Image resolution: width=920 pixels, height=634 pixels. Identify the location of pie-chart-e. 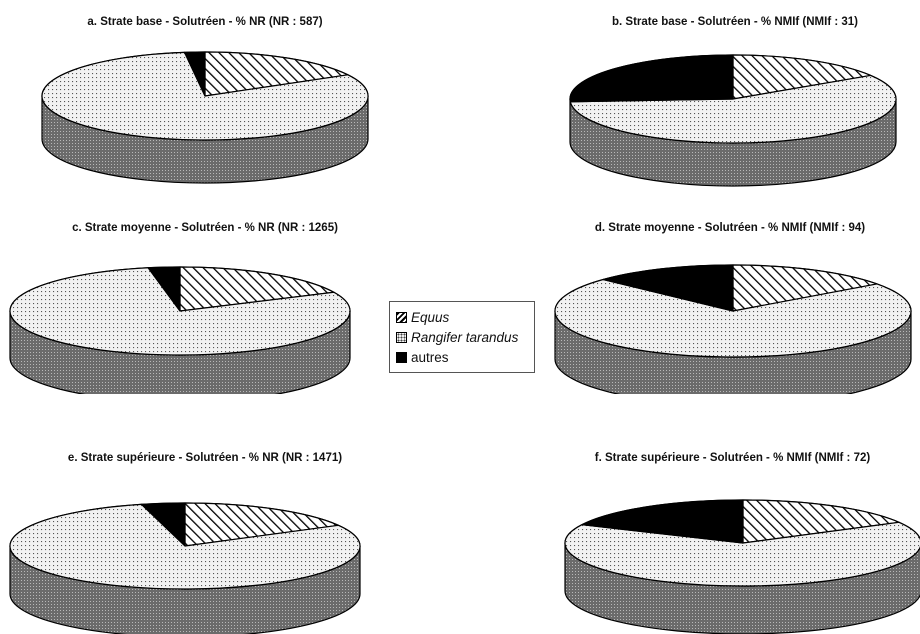
(185, 568).